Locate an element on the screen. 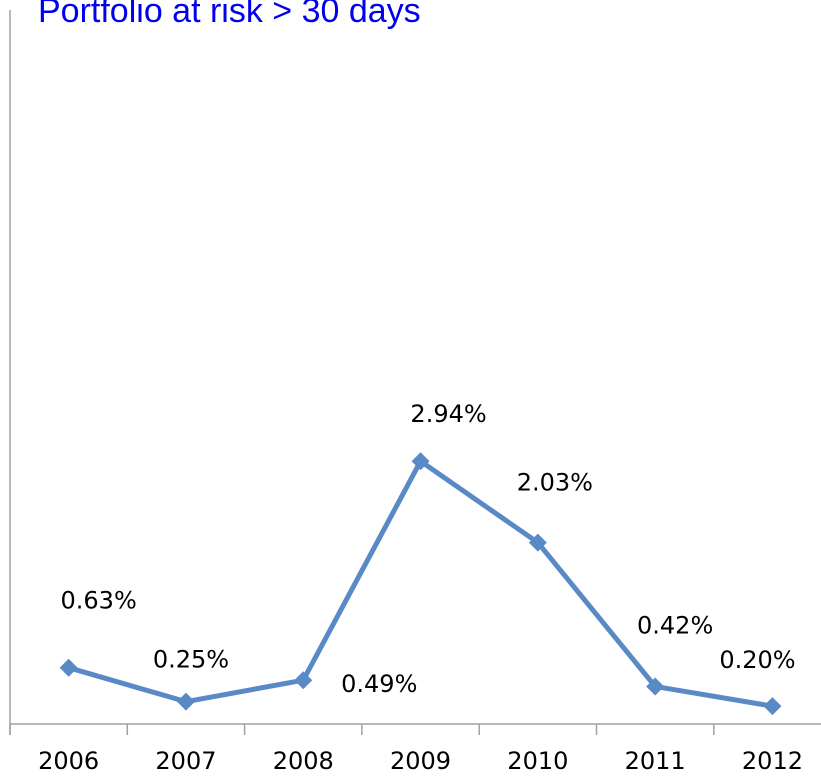  data-label: 0.20% is located at coordinates (757, 660).